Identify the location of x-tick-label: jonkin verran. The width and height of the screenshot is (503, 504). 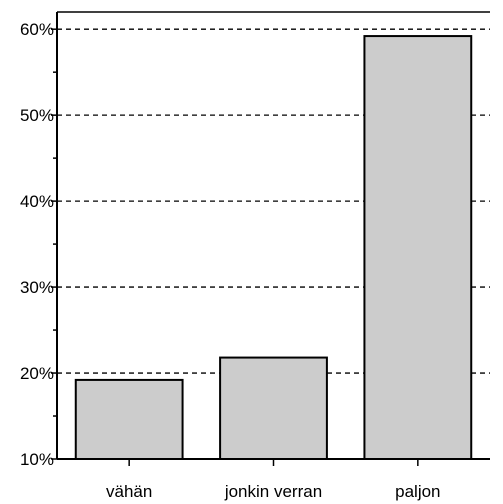
(273, 491).